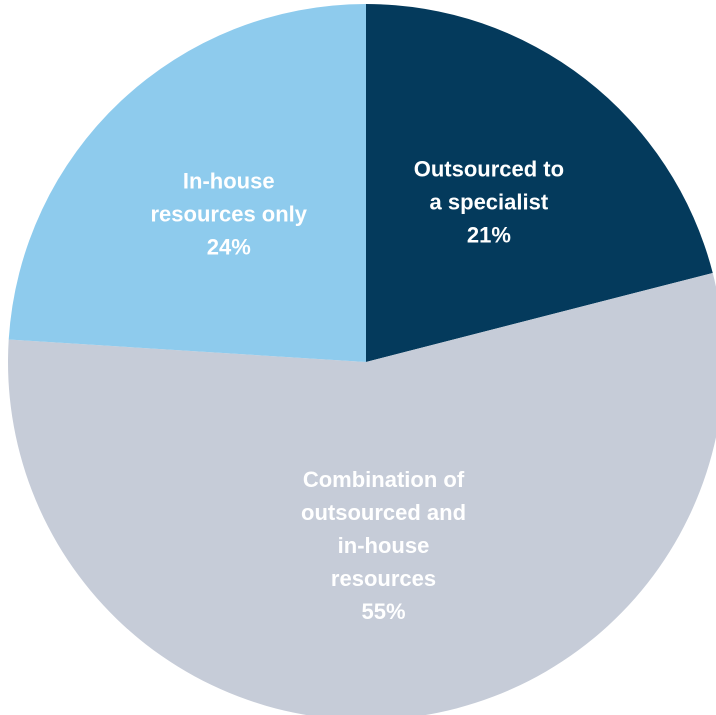  I want to click on slice-label-line: Combination of, so click(384, 479).